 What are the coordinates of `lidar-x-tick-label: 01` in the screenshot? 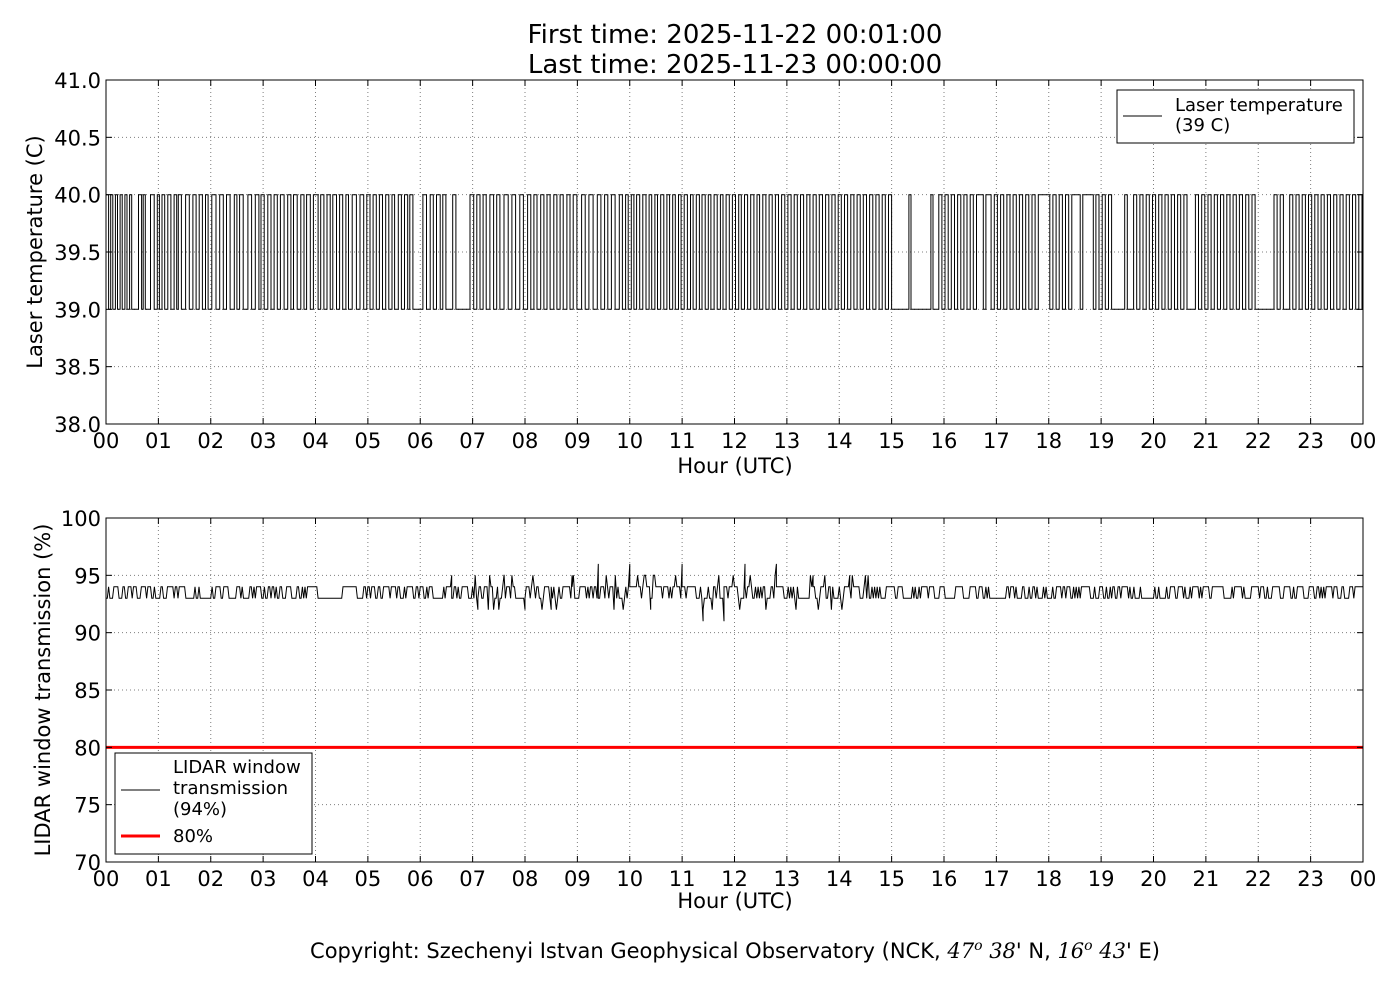 It's located at (158, 879).